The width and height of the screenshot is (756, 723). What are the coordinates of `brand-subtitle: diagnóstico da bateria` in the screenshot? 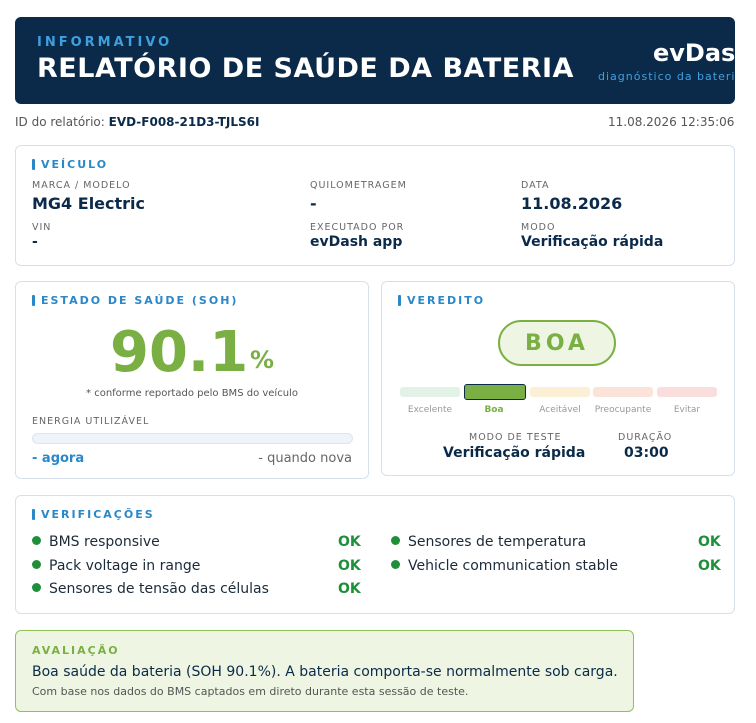 It's located at (666, 76).